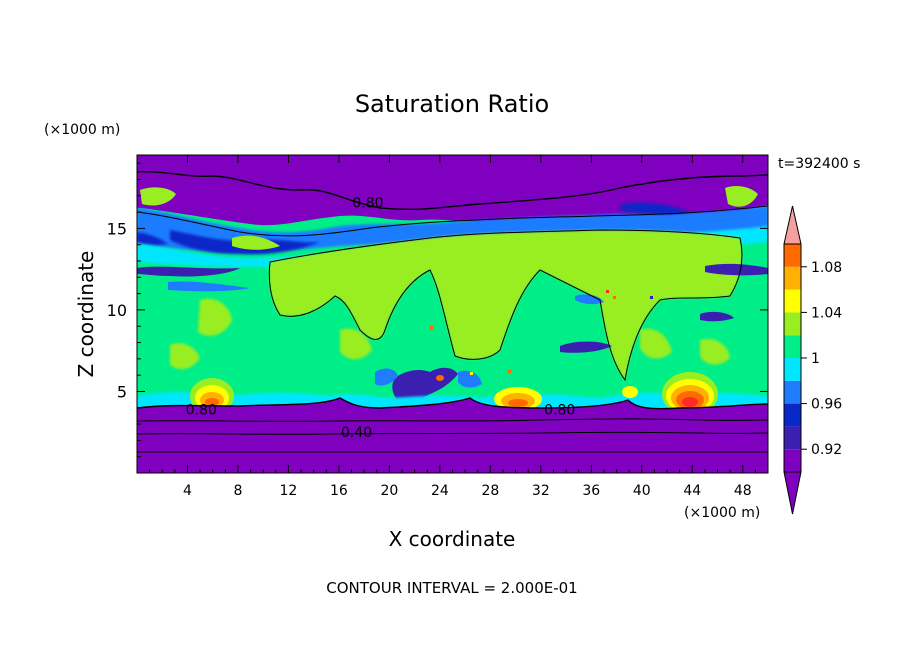 The image size is (904, 654). What do you see at coordinates (815, 359) in the screenshot?
I see `colorbar-label: 1` at bounding box center [815, 359].